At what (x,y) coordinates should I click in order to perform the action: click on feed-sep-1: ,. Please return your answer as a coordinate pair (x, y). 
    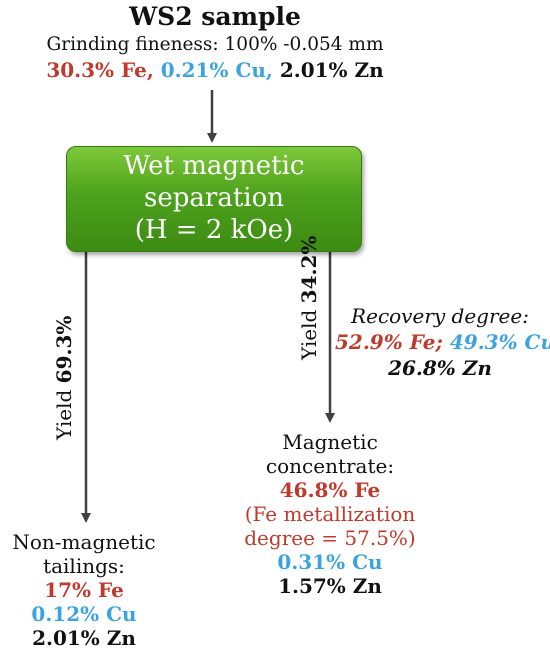
    Looking at the image, I should click on (150, 70).